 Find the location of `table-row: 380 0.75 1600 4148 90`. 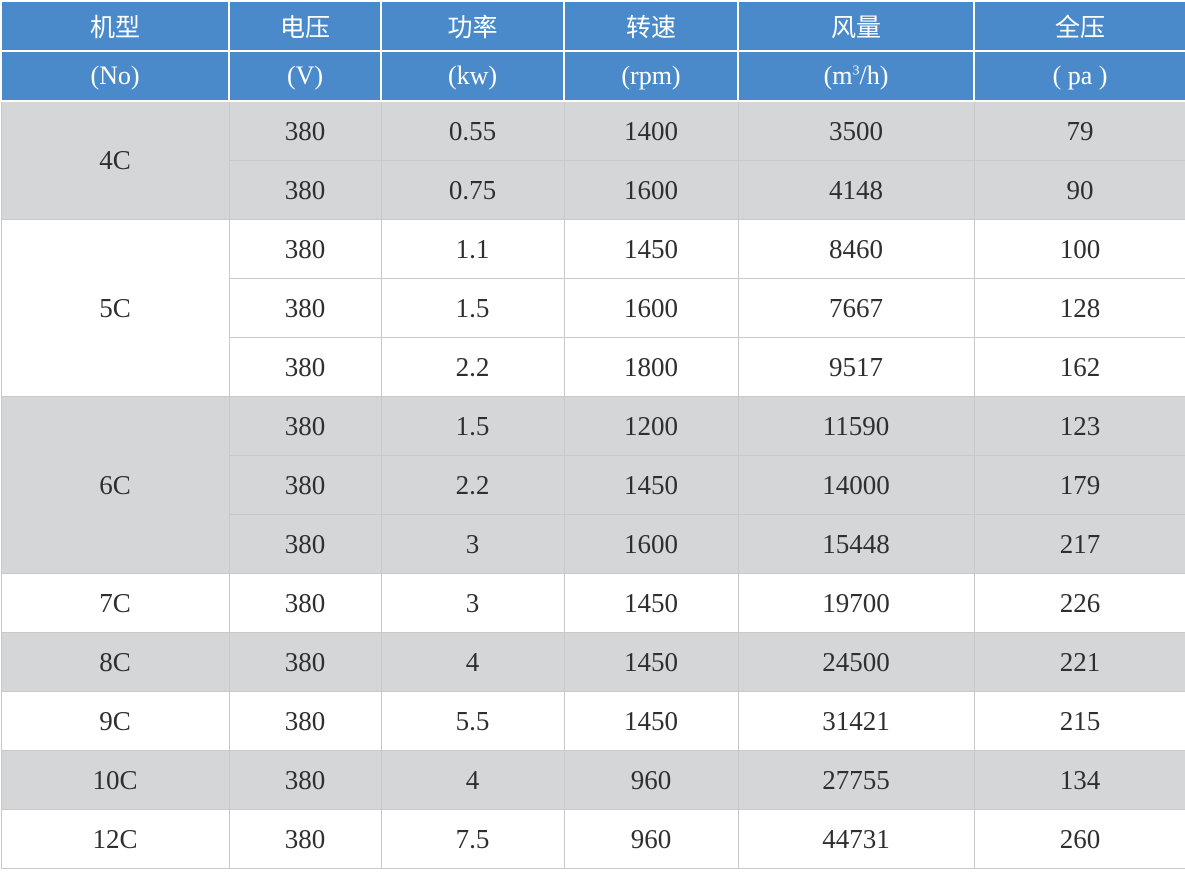

table-row: 380 0.75 1600 4148 90 is located at coordinates (593, 190).